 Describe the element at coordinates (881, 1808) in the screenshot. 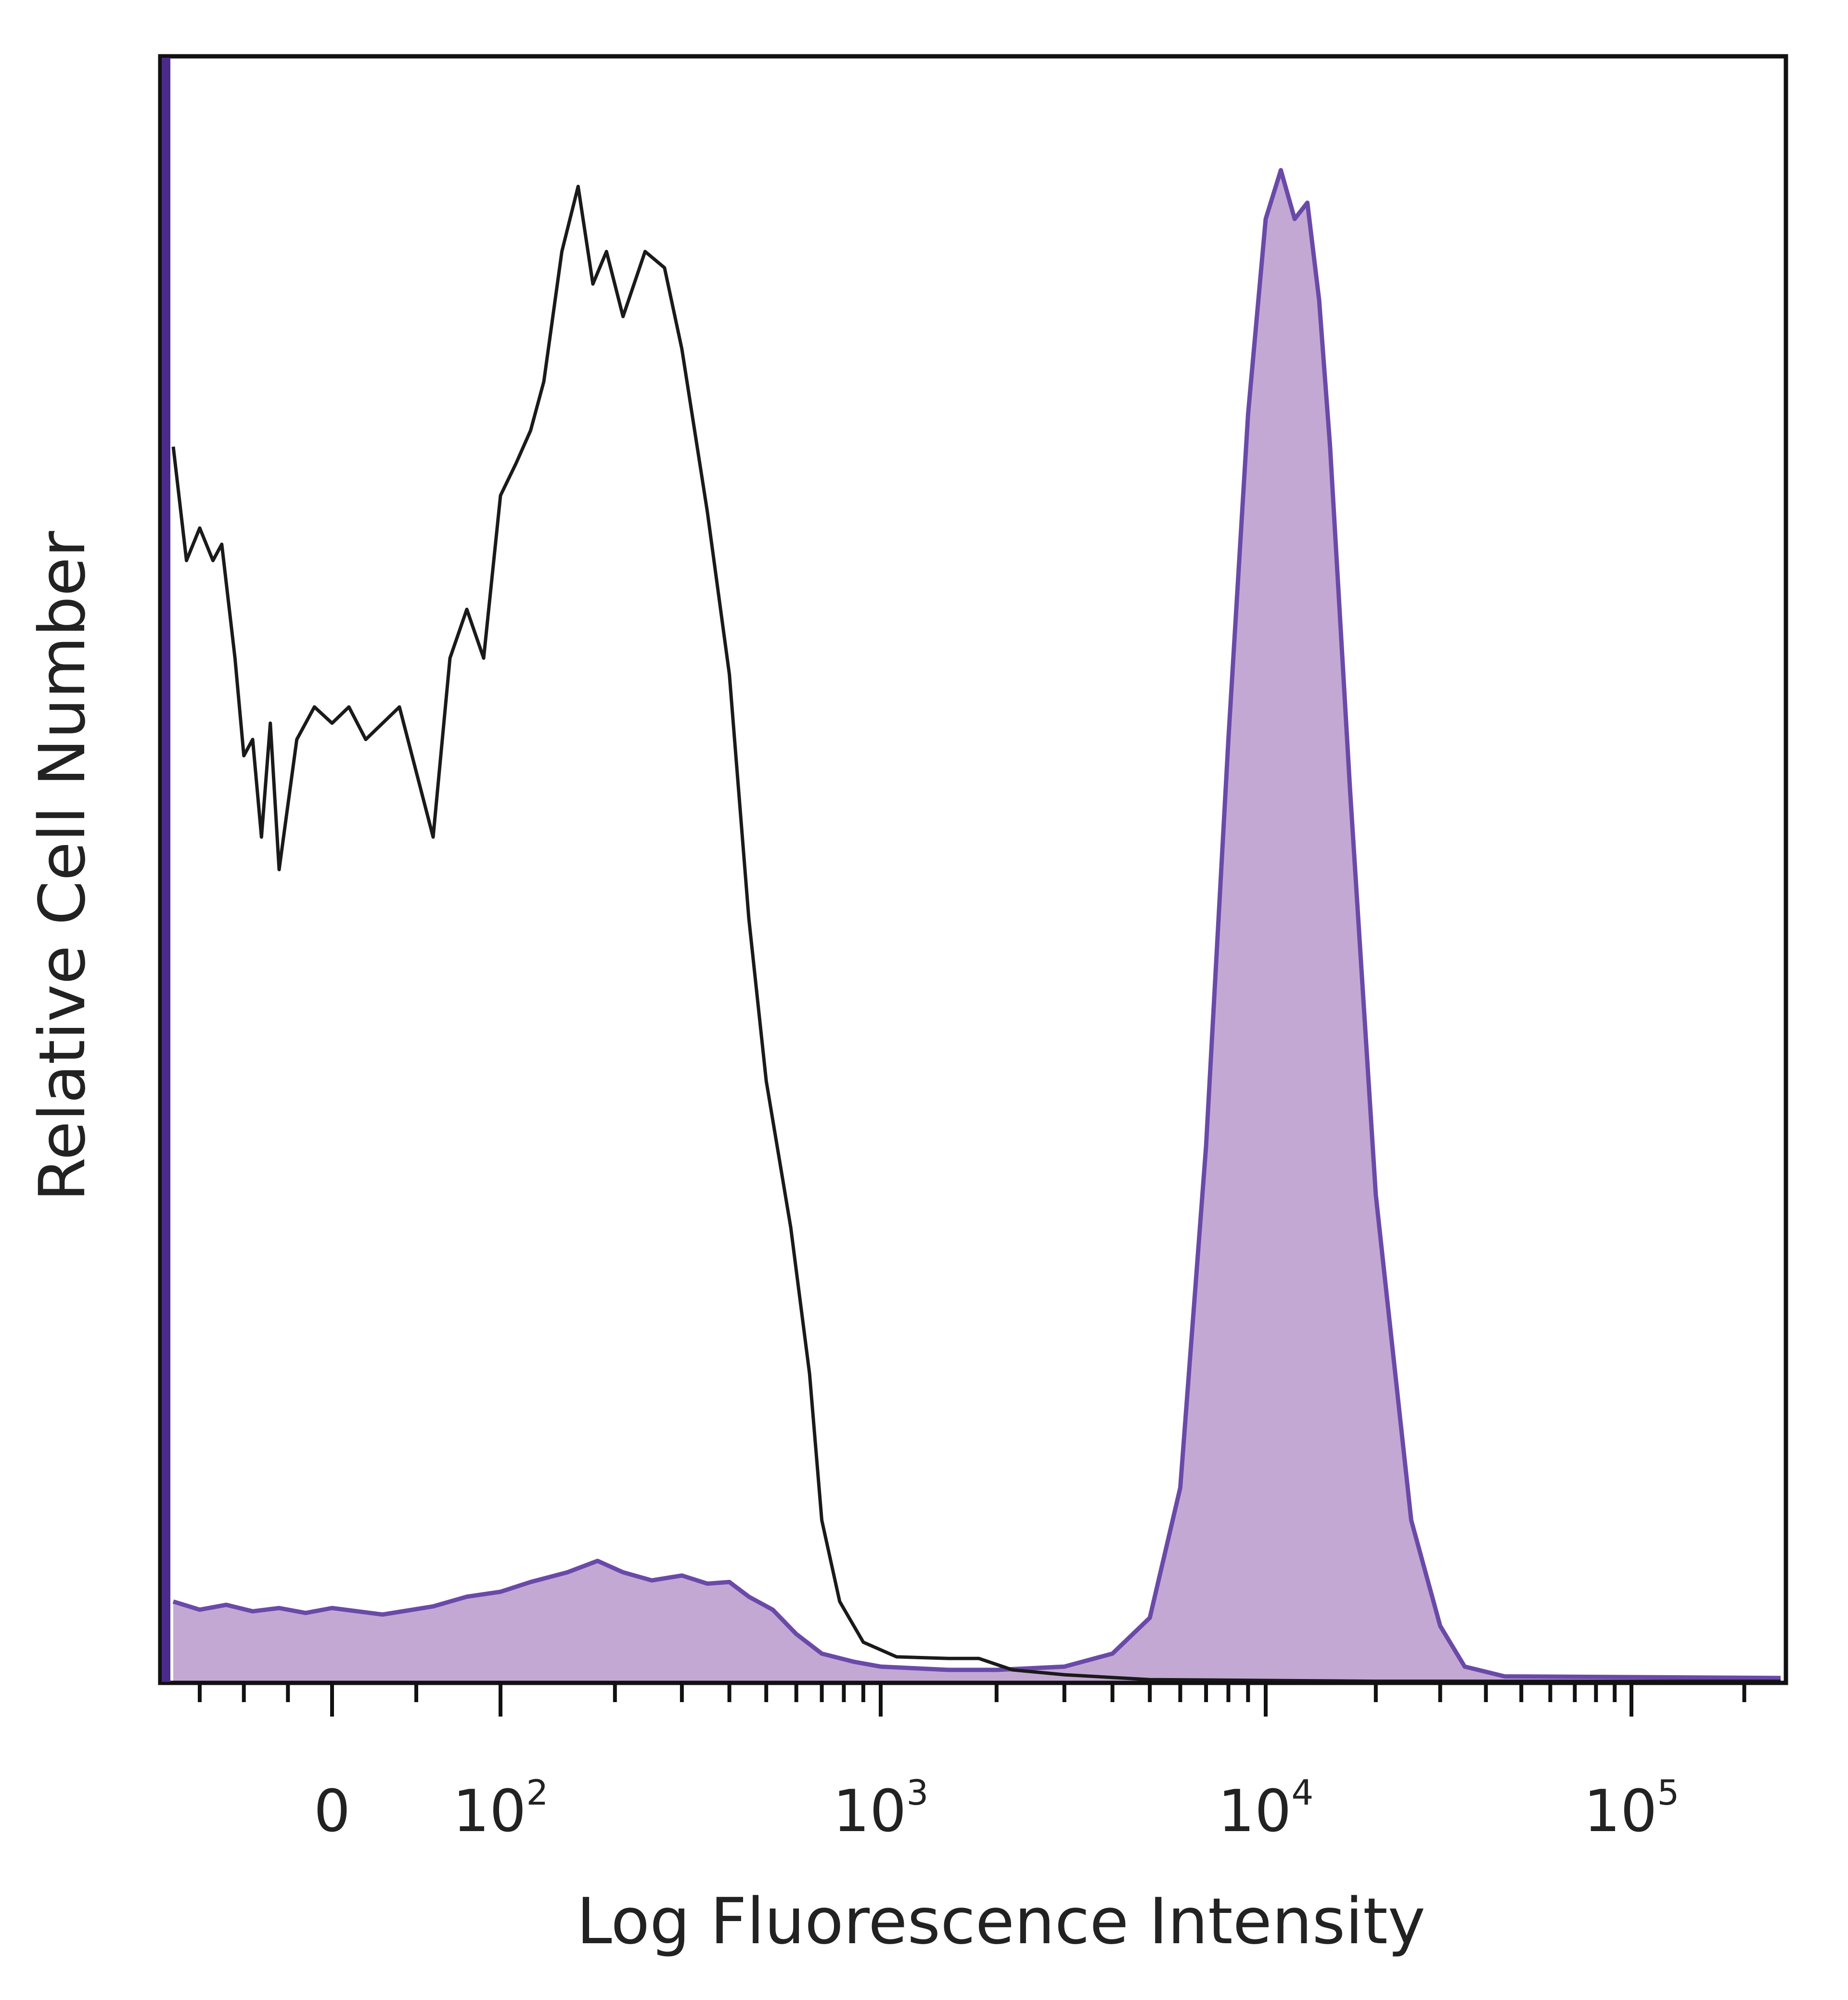

I see `x-tick-label: 10³` at that location.